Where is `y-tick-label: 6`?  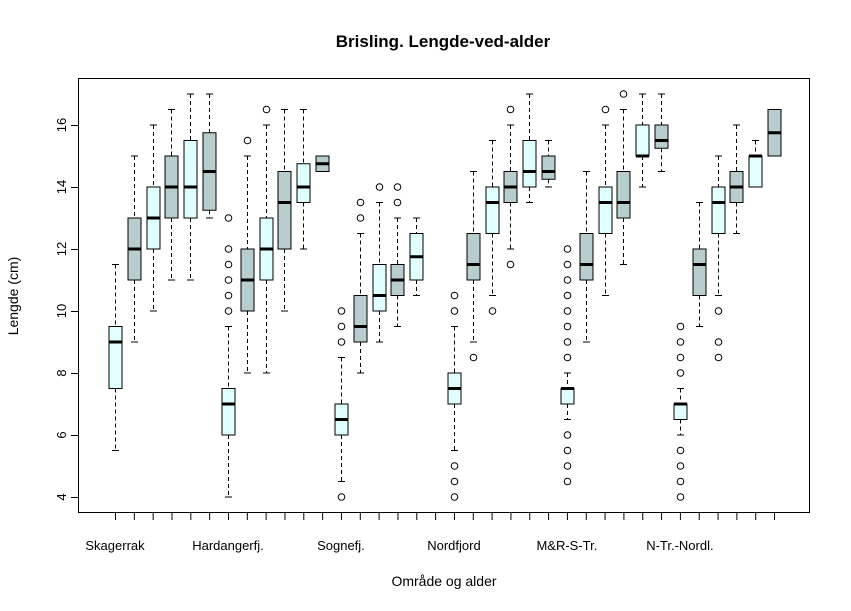 y-tick-label: 6 is located at coordinates (61, 434).